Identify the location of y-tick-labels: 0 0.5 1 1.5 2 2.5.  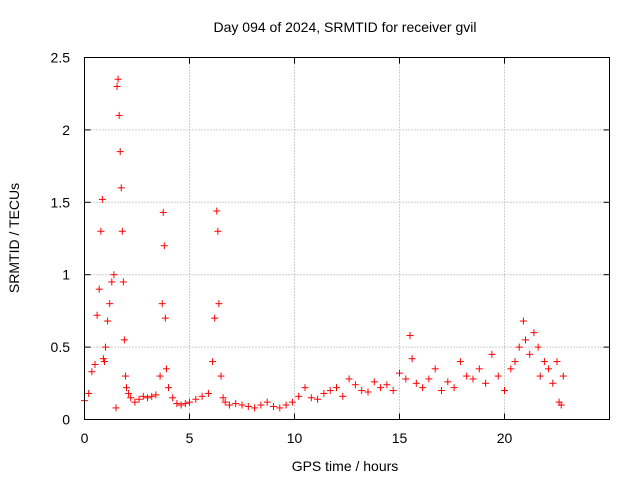
(61, 239).